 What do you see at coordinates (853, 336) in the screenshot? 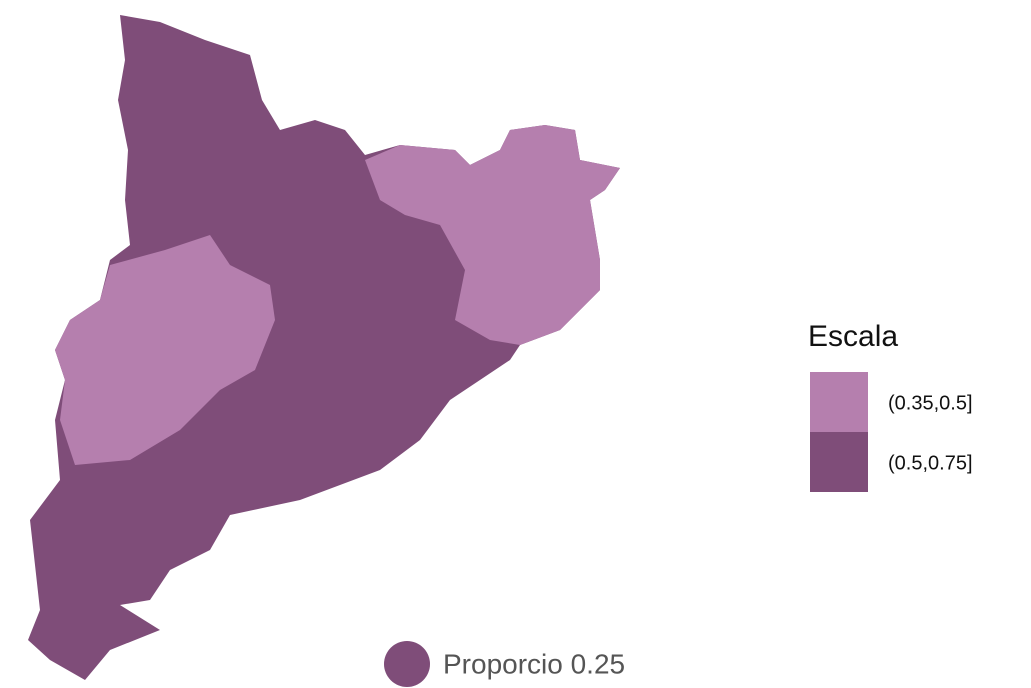
I see `legend-title: Escala` at bounding box center [853, 336].